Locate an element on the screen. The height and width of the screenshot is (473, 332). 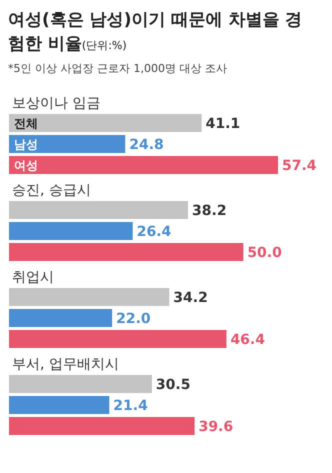
data-label: 21.4 is located at coordinates (130, 406).